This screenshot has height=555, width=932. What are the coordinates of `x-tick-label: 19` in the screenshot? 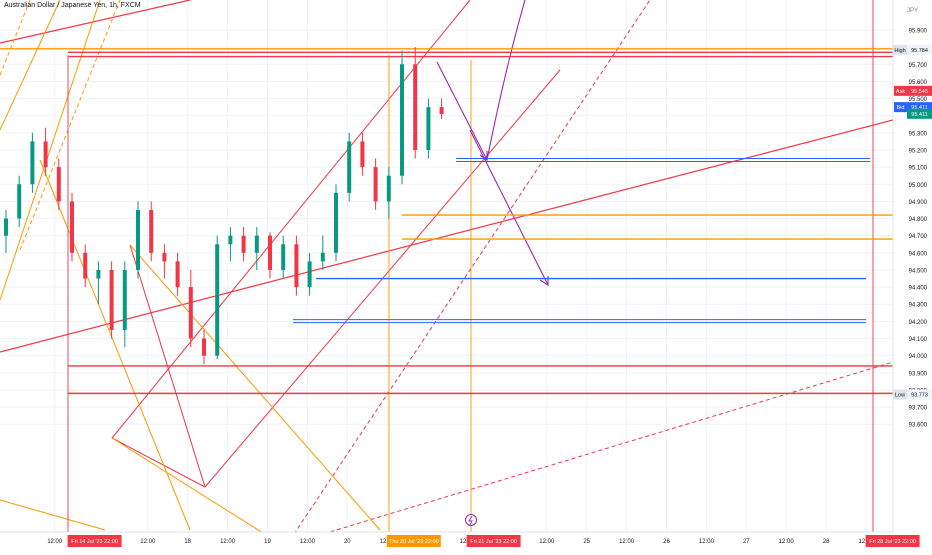 It's located at (267, 542).